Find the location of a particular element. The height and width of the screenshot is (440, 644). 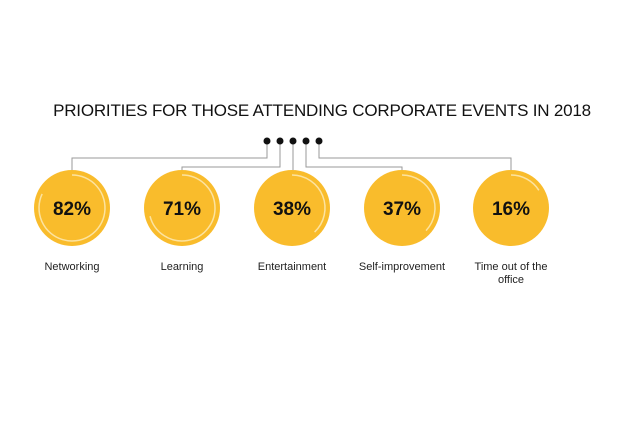

category-label: Time out of the office is located at coordinates (511, 273).